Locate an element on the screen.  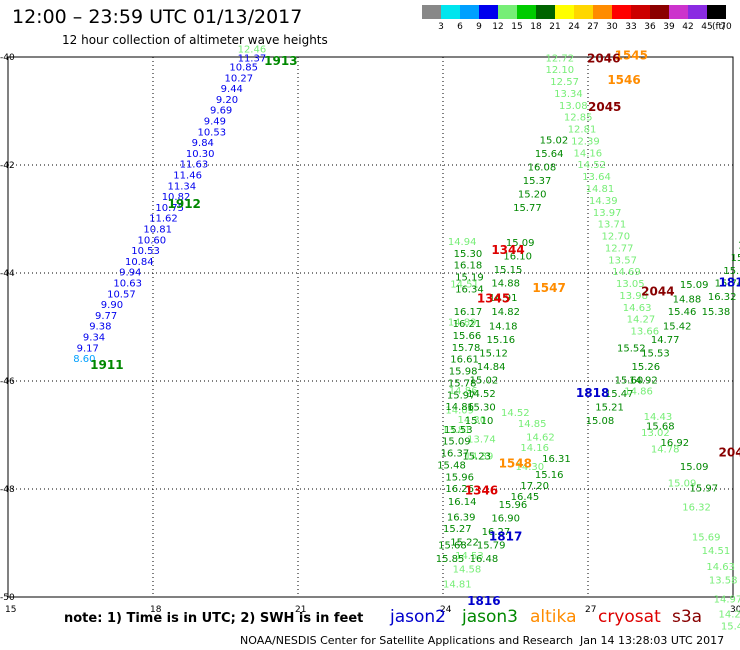
data-label-jason3: 12.46 is located at coordinates (252, 50).